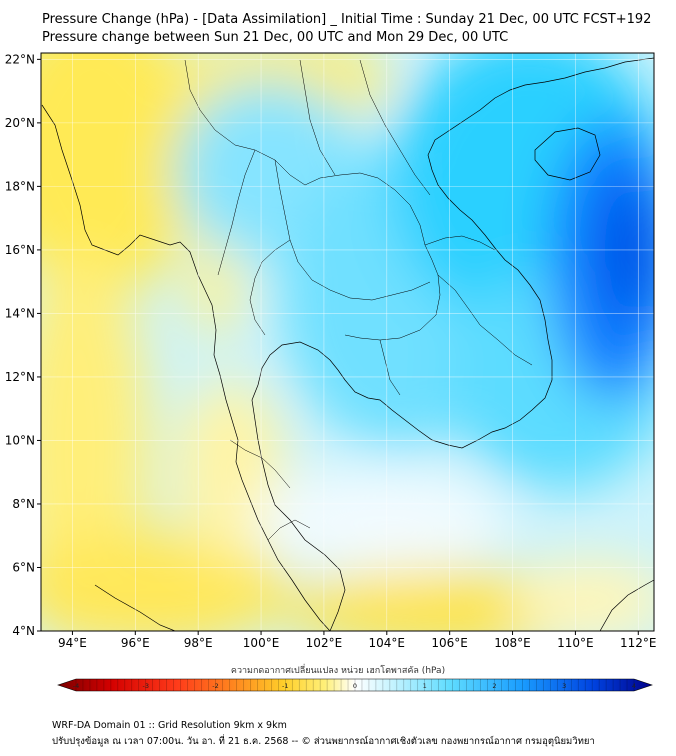 The image size is (676, 756). What do you see at coordinates (512, 643) in the screenshot?
I see `lon-tick-label: 108°E` at bounding box center [512, 643].